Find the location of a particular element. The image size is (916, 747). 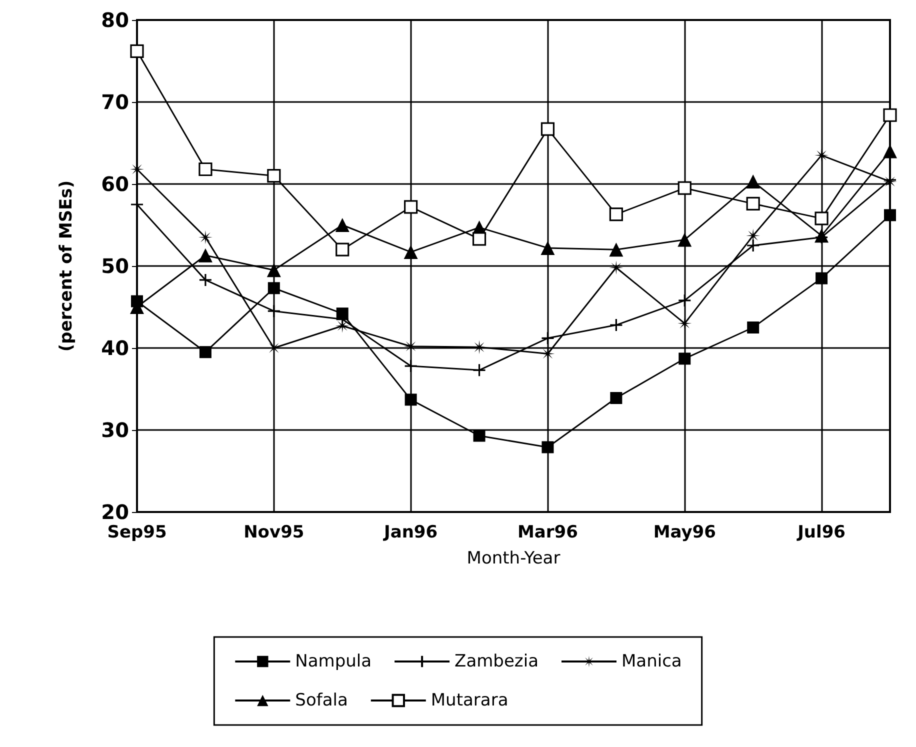

x-tick-label: Nov95 is located at coordinates (274, 532).